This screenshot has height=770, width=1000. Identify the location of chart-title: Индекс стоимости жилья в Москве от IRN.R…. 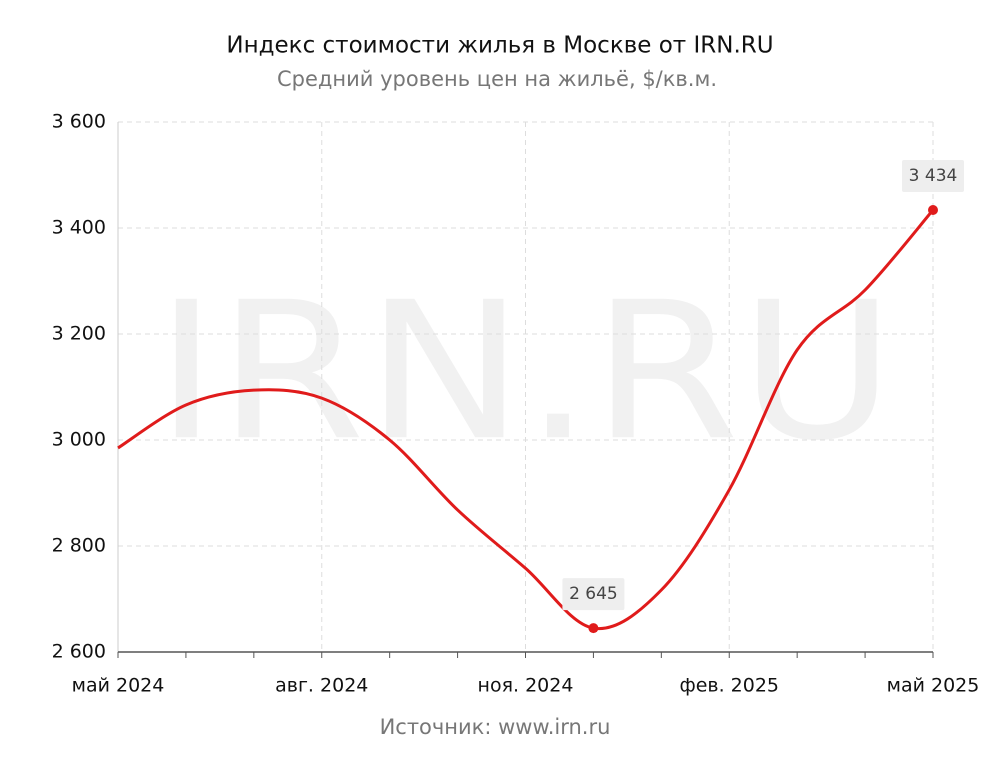
(499, 46).